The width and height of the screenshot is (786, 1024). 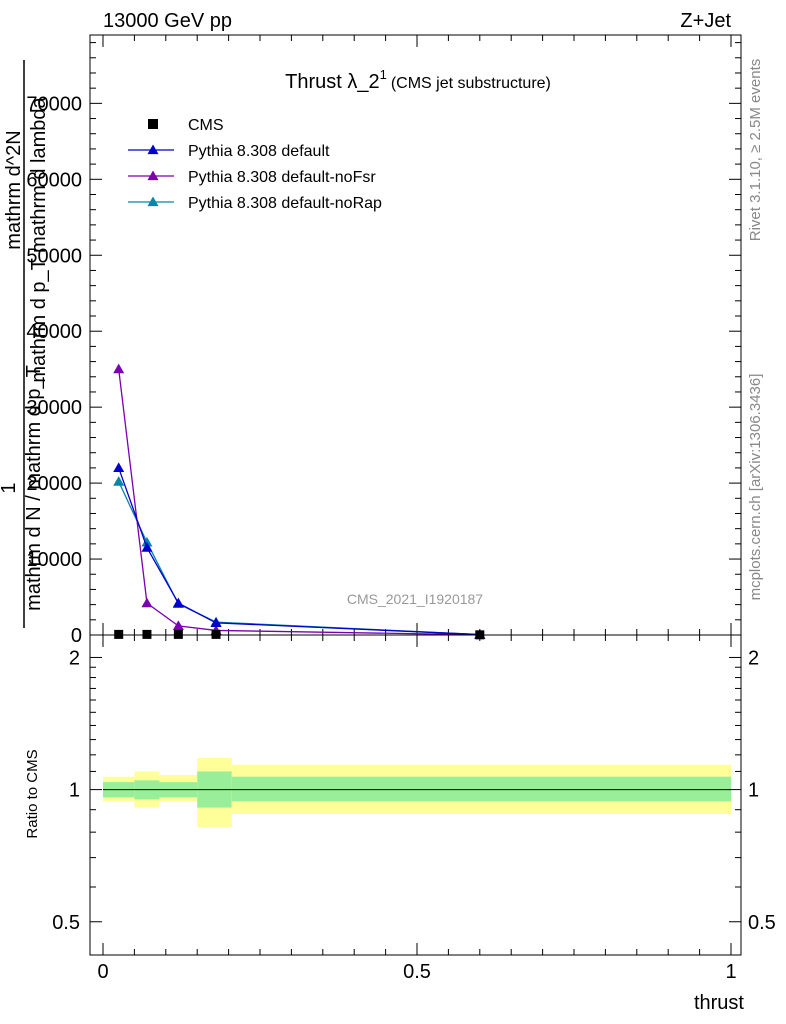 I want to click on title-superscript: 1, so click(x=383, y=74).